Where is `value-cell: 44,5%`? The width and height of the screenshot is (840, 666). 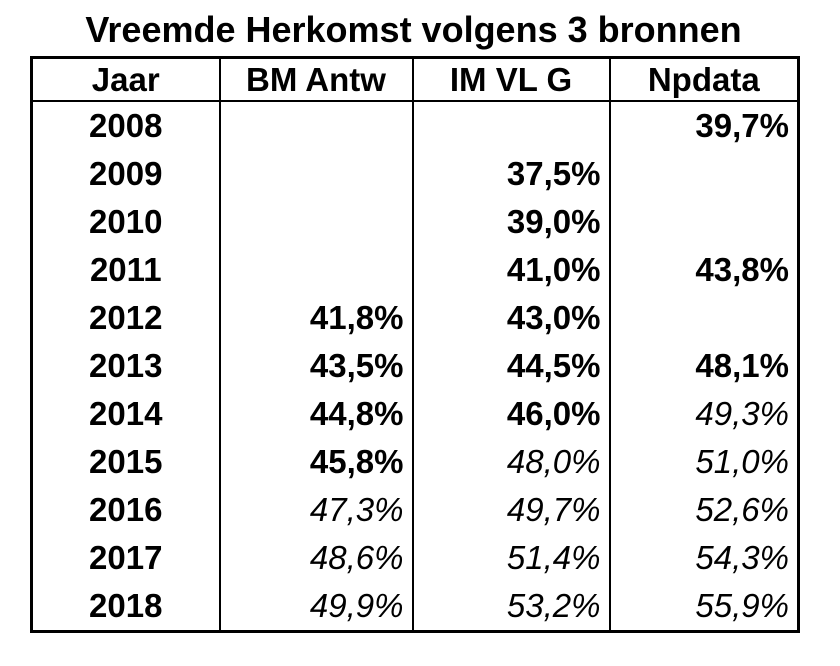 value-cell: 44,5% is located at coordinates (510, 366).